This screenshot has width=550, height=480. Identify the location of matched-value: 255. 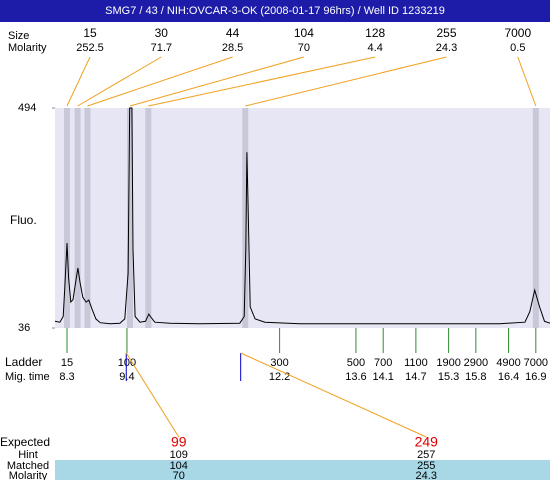
(426, 466).